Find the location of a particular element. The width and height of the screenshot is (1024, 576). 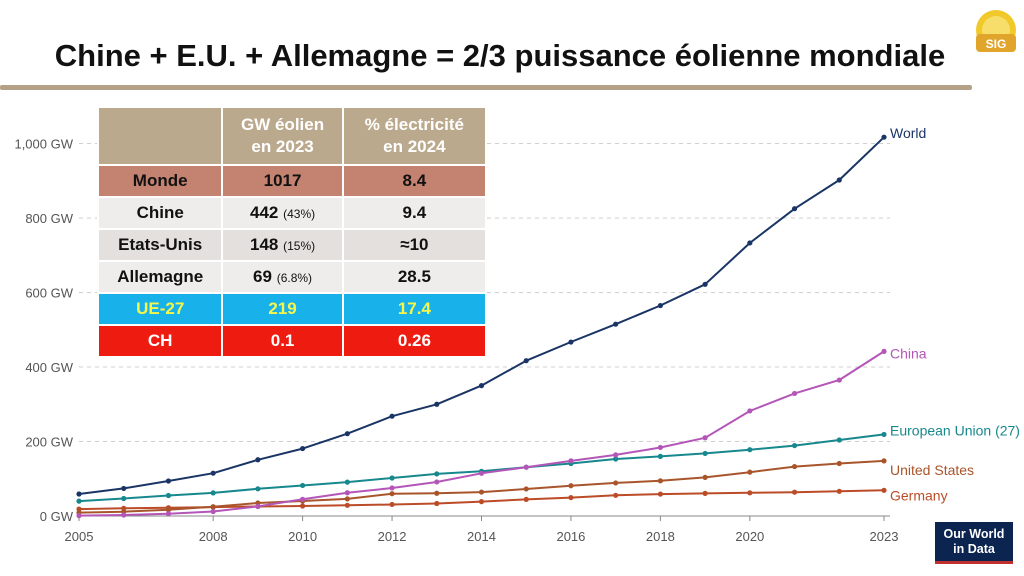

series-label: United States is located at coordinates (932, 470).